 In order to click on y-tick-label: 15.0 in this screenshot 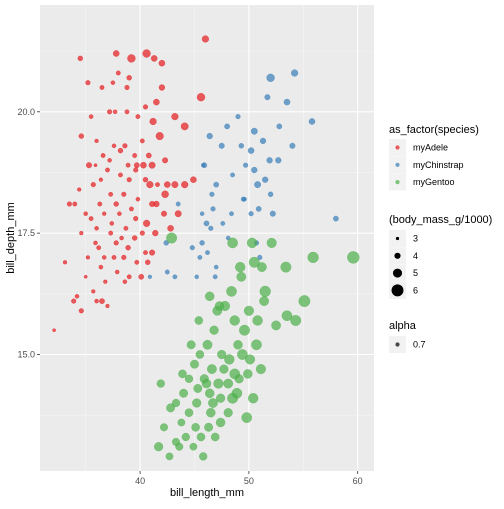, I will do `click(26, 355)`.